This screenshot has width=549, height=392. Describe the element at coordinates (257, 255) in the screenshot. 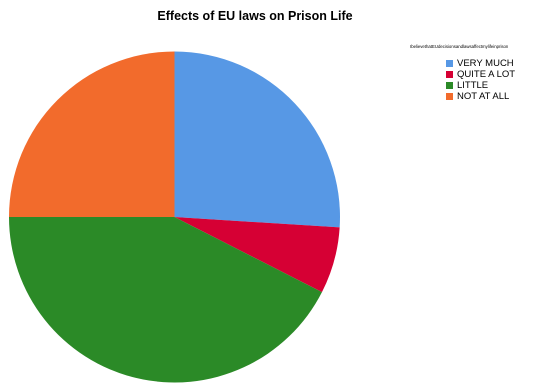

I see `pie-slice-quite-a-lot` at that location.